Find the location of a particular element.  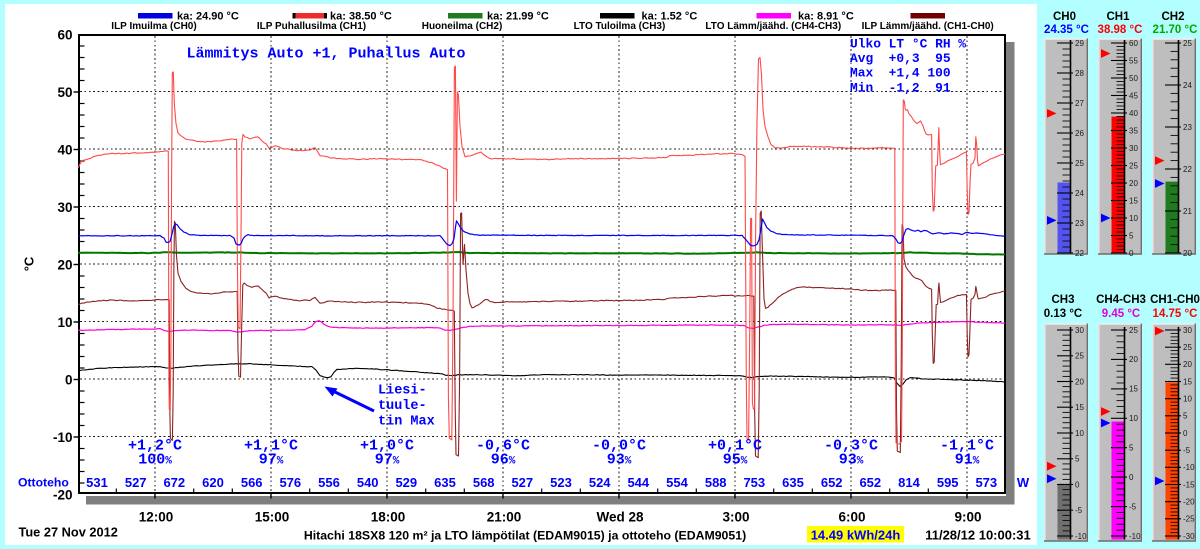

svg-text: CH0 is located at coordinates (1064, 17).